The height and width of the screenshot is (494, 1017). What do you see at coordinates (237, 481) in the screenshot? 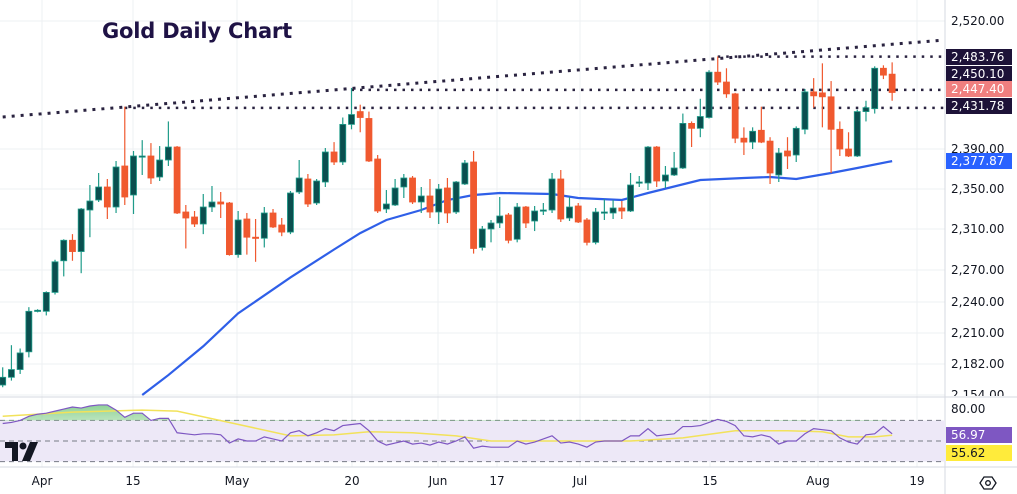
I see `date-tick-label: May` at bounding box center [237, 481].